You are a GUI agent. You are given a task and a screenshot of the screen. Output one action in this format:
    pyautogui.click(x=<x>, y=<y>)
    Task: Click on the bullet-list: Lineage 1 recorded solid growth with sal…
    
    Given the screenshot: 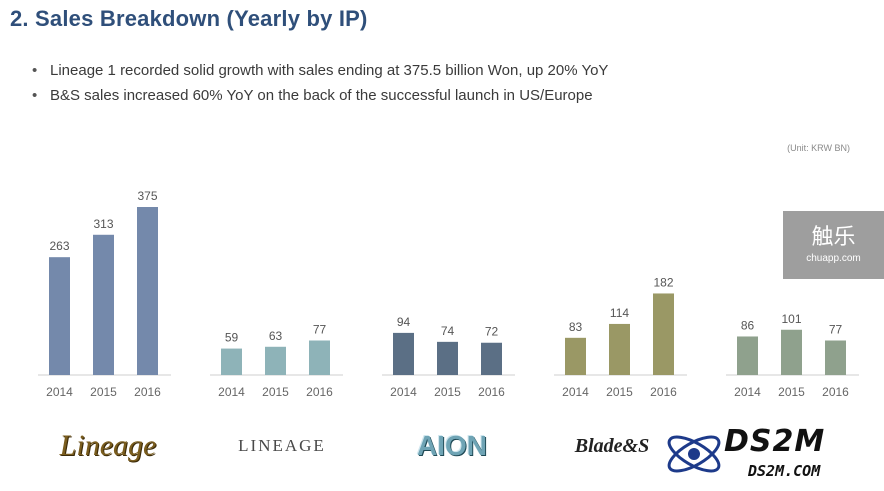 What is the action you would take?
    pyautogui.click(x=320, y=85)
    